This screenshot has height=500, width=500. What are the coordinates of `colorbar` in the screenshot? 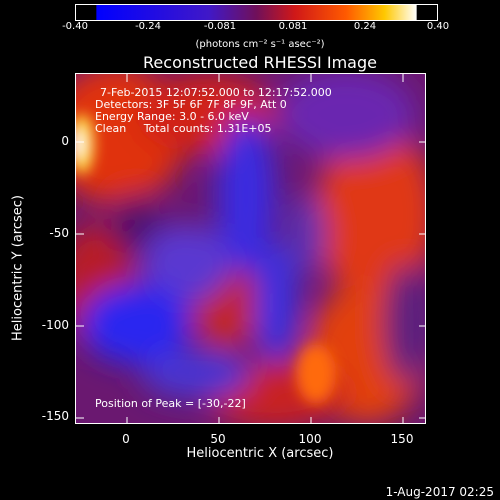 It's located at (256, 12).